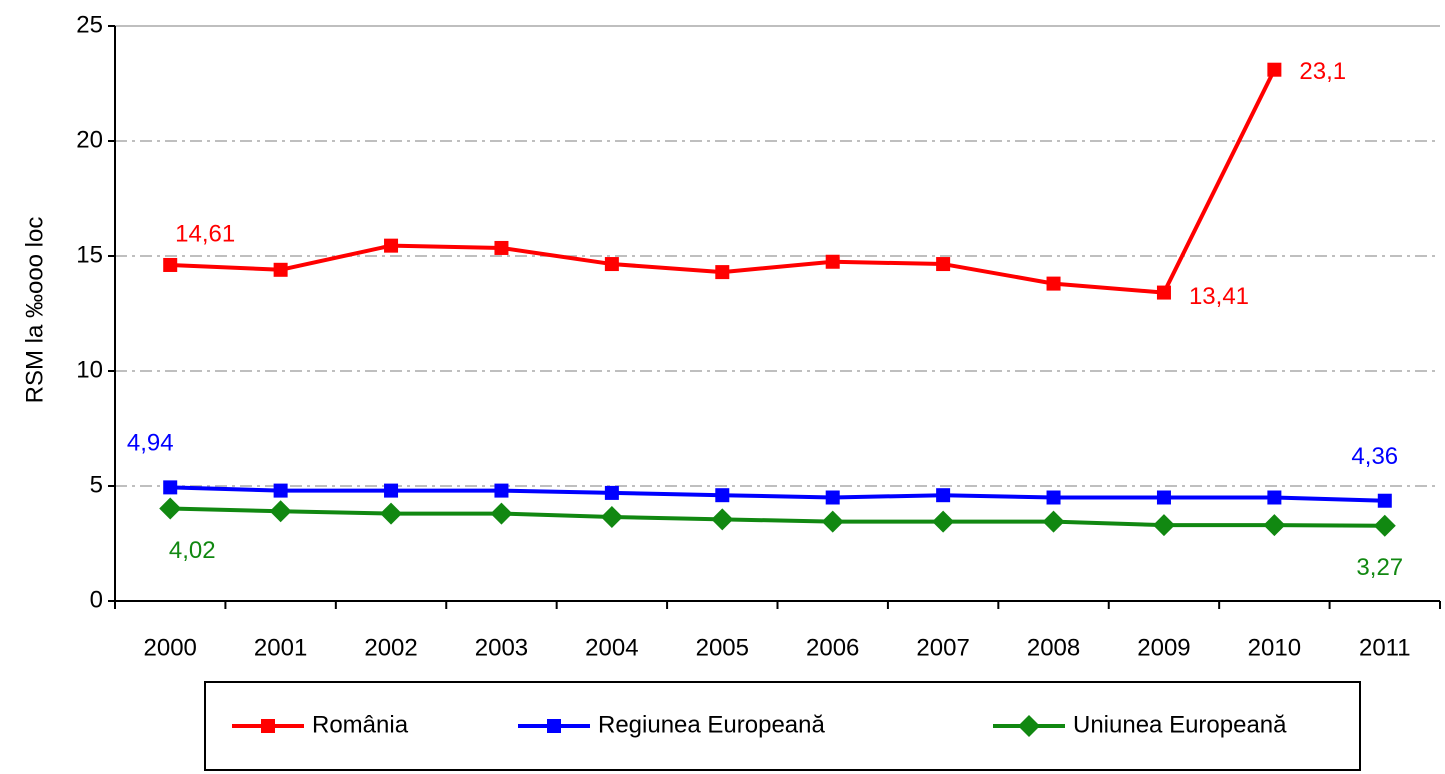 The width and height of the screenshot is (1445, 774). What do you see at coordinates (205, 233) in the screenshot?
I see `data-label: 14,61` at bounding box center [205, 233].